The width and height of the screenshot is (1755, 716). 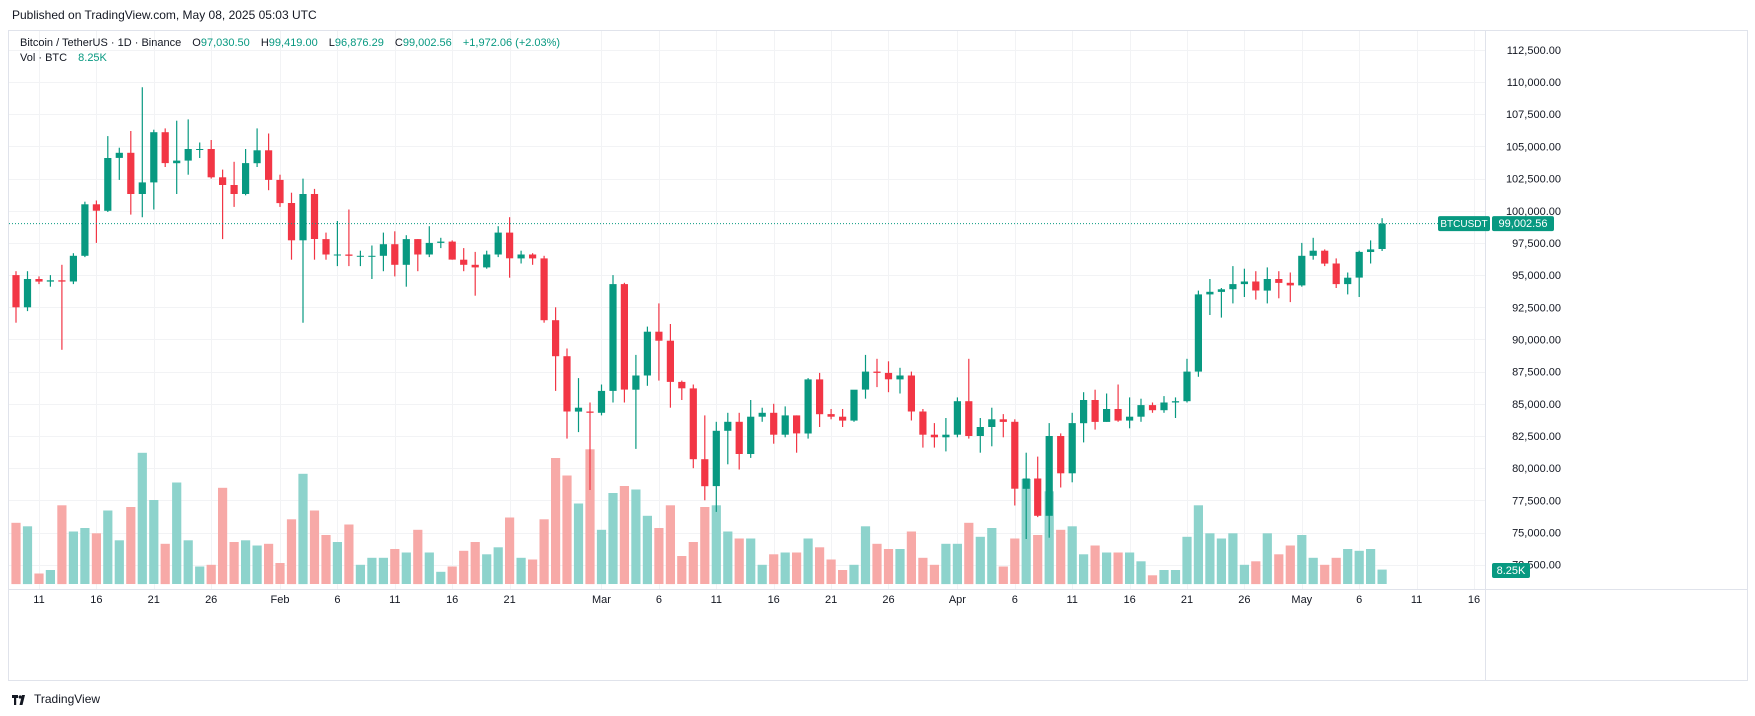 I want to click on last-price-tag: BTCUSDT 99,002.56, so click(x=1496, y=224).